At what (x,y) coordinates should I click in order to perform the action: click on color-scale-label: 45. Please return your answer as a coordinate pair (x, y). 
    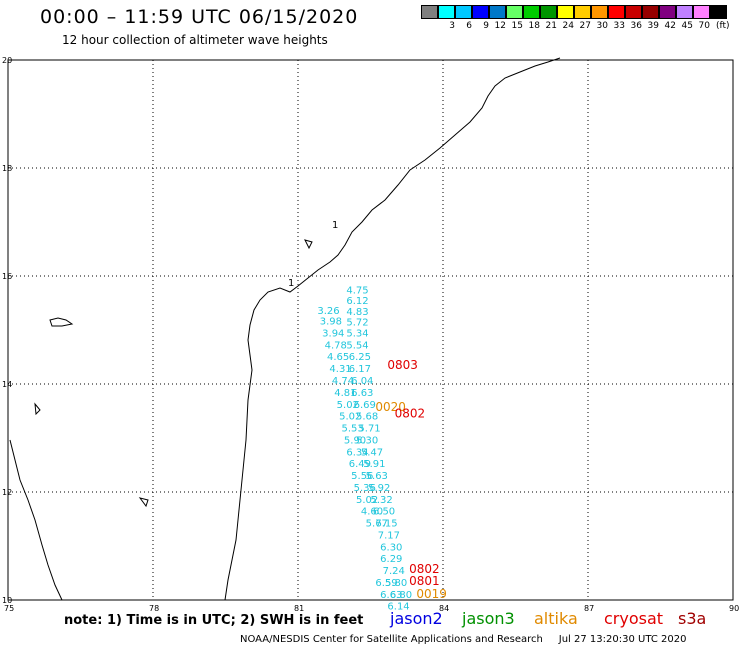
    Looking at the image, I should click on (687, 26).